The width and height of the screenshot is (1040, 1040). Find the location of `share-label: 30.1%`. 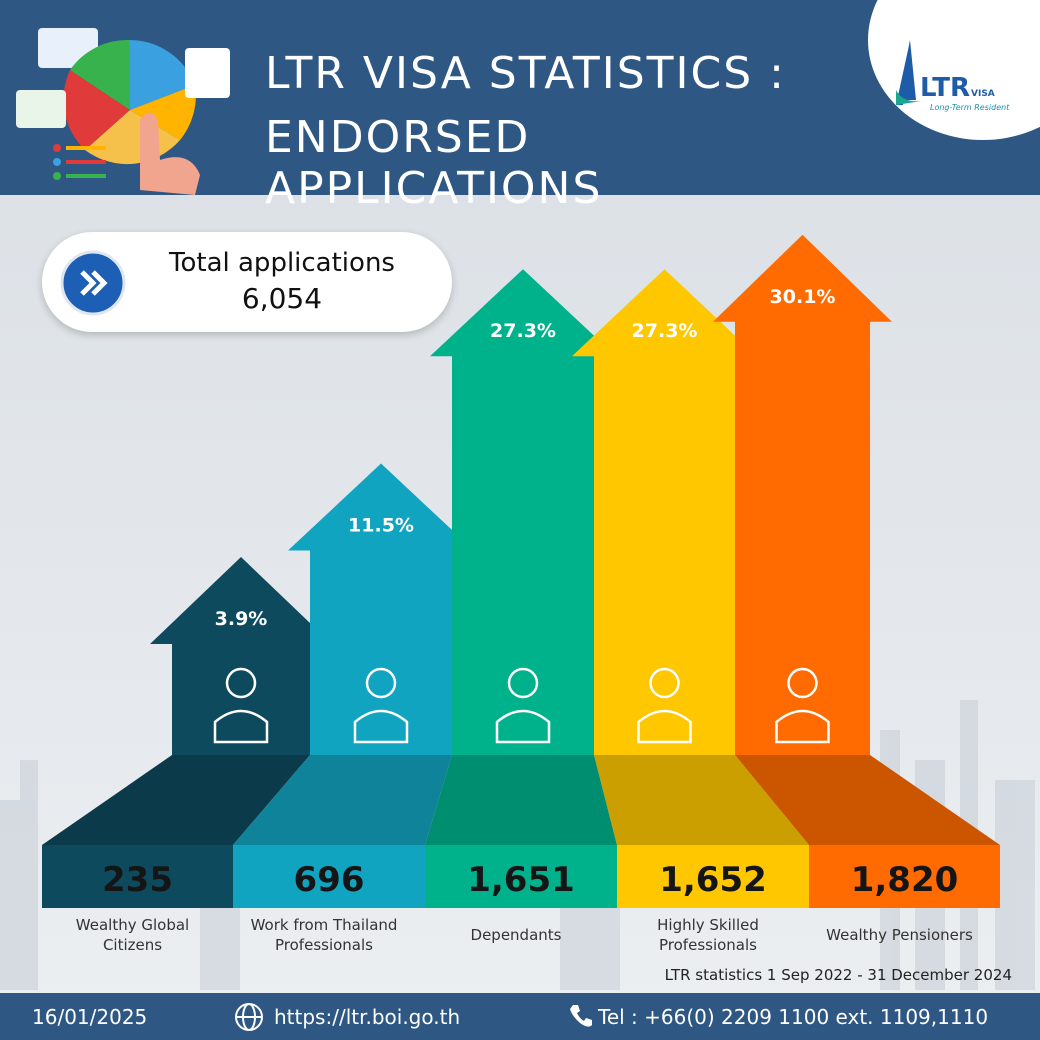

share-label: 30.1% is located at coordinates (803, 297).